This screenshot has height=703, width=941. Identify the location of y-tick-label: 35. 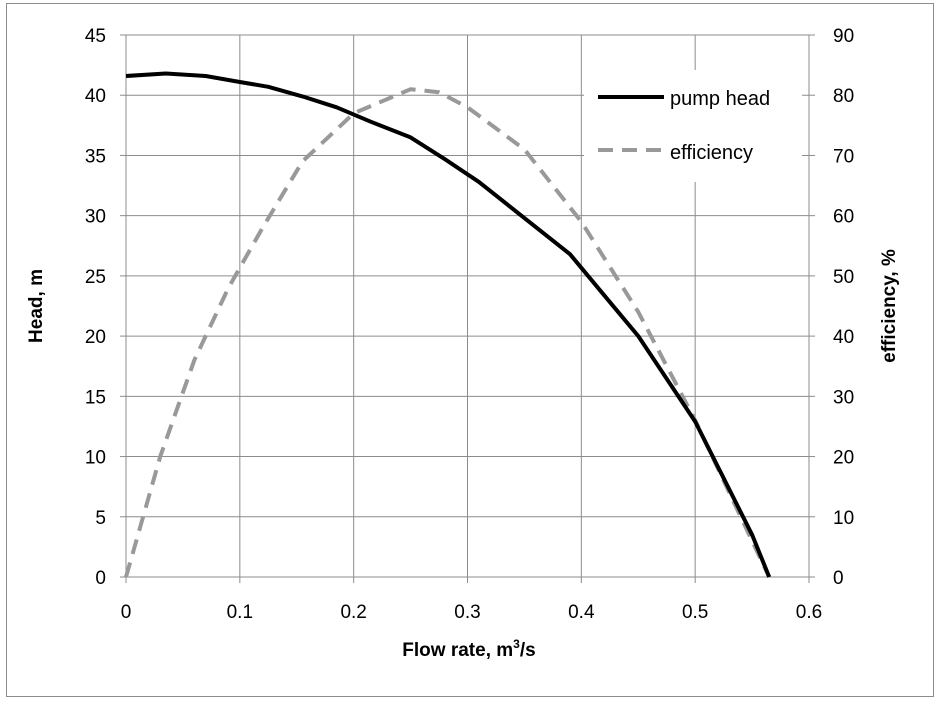
(95, 156).